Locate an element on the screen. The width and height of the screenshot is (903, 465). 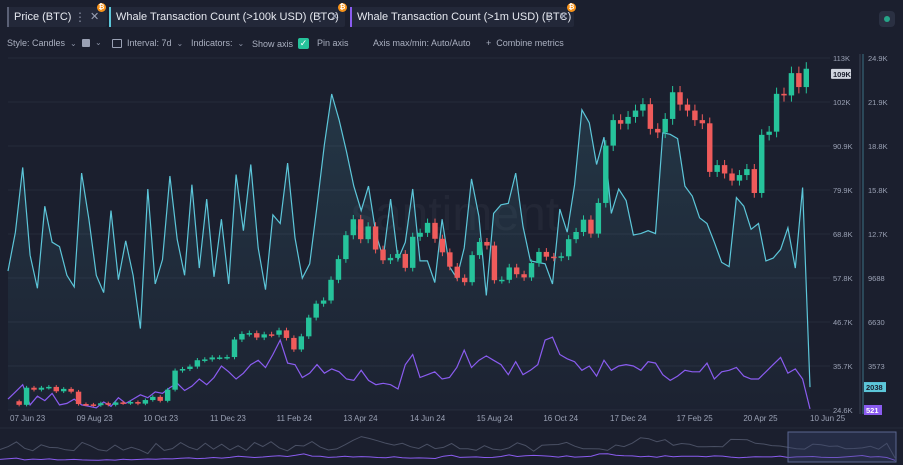
navigator-window is located at coordinates (842, 447).